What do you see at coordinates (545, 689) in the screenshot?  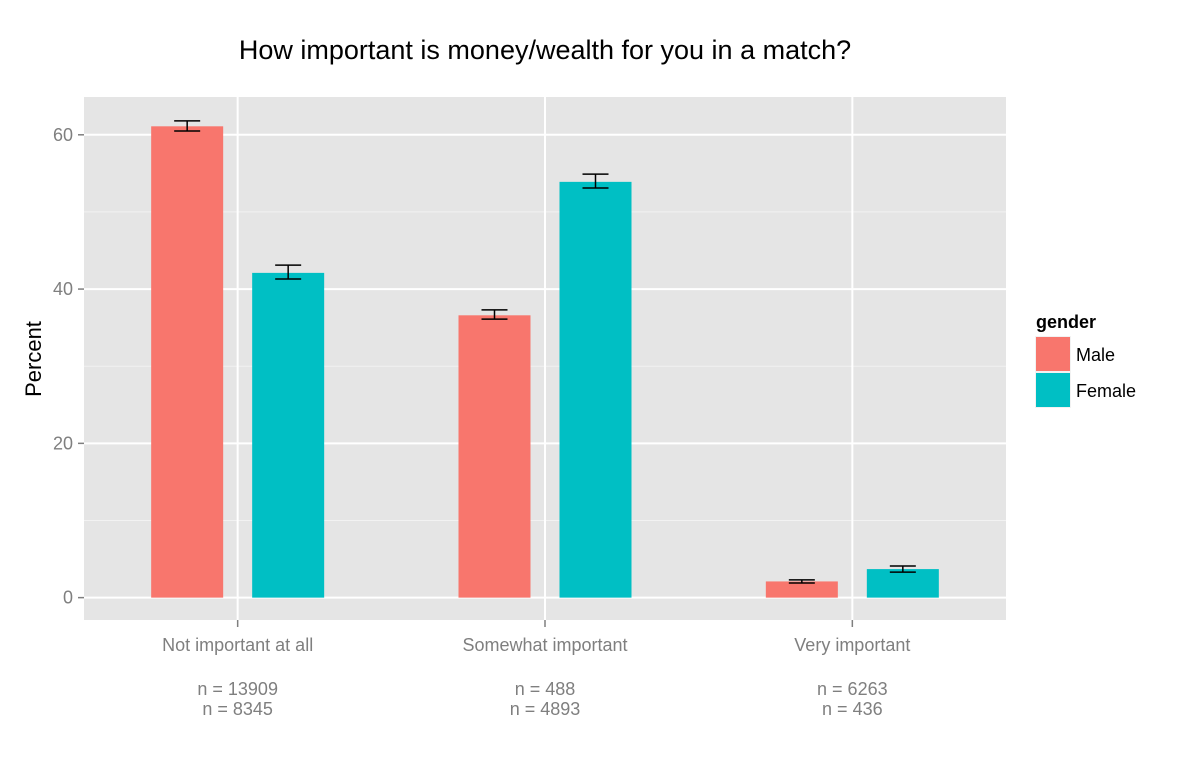 I see `sample-size-label: n = 488` at bounding box center [545, 689].